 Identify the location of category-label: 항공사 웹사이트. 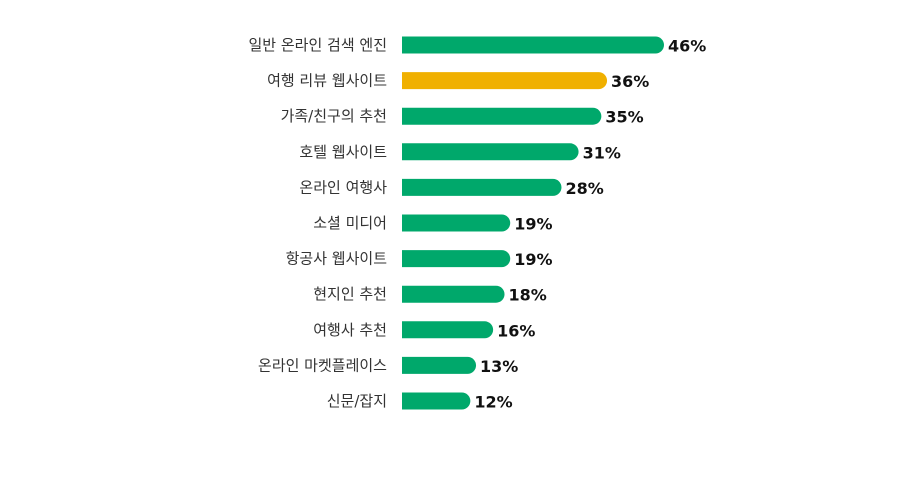
(337, 259).